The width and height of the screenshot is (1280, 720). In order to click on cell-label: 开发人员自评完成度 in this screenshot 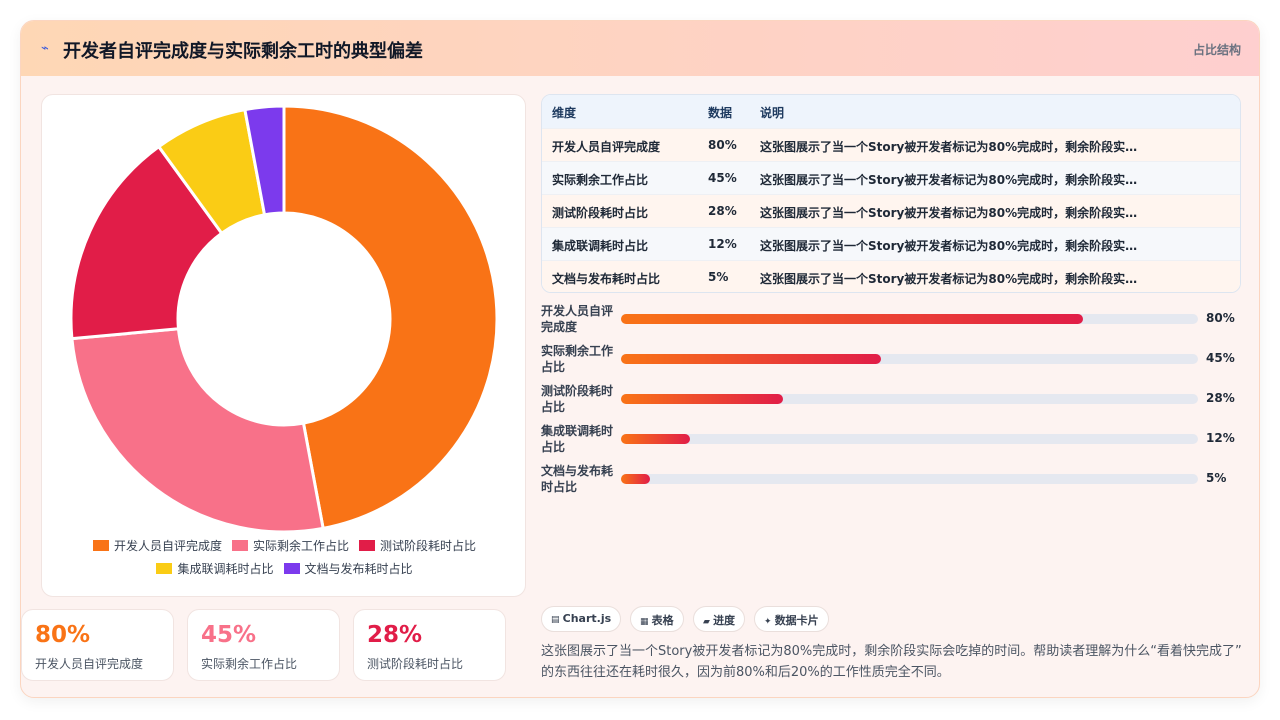, I will do `click(606, 147)`.